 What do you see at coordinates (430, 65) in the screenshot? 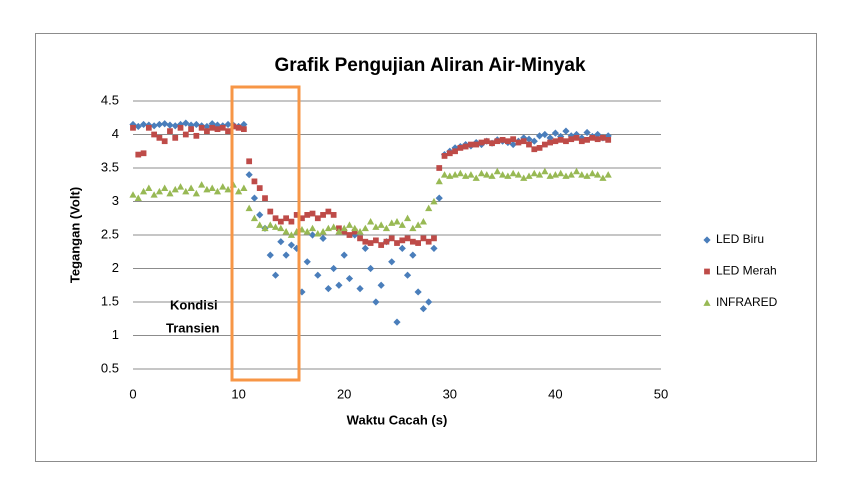
I see `chart-title: Grafik Pengujian Aliran Air-Minyak` at bounding box center [430, 65].